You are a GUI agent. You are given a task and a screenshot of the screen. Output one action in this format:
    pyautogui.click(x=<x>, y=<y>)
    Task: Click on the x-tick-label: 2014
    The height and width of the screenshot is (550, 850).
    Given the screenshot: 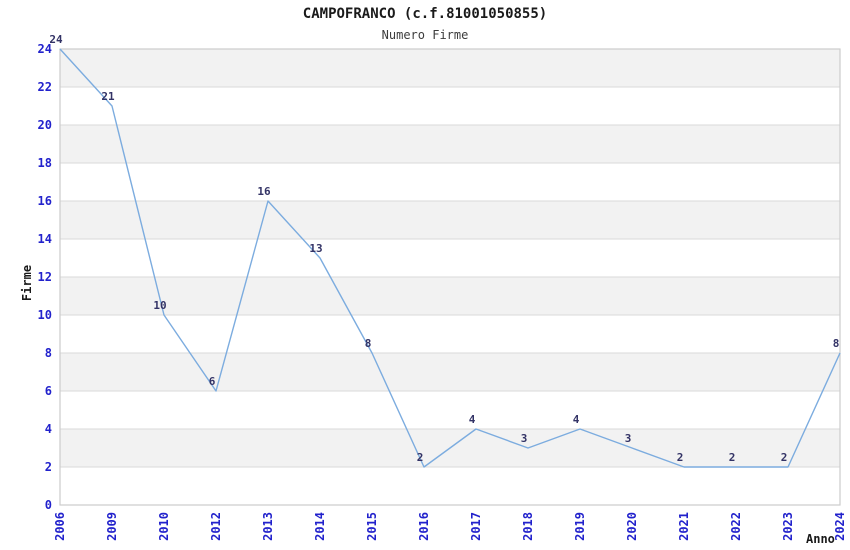 What is the action you would take?
    pyautogui.click(x=320, y=526)
    